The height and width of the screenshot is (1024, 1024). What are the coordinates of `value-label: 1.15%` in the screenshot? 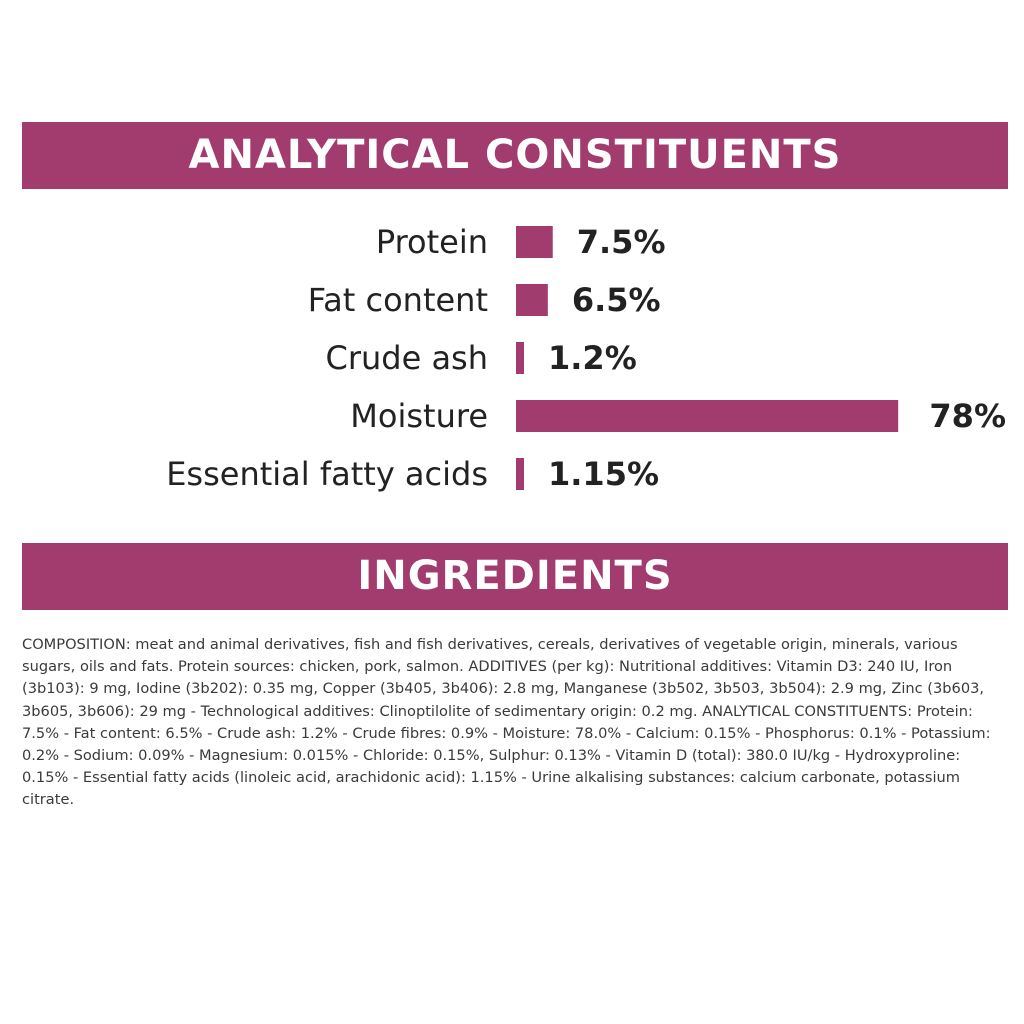 It's located at (603, 474).